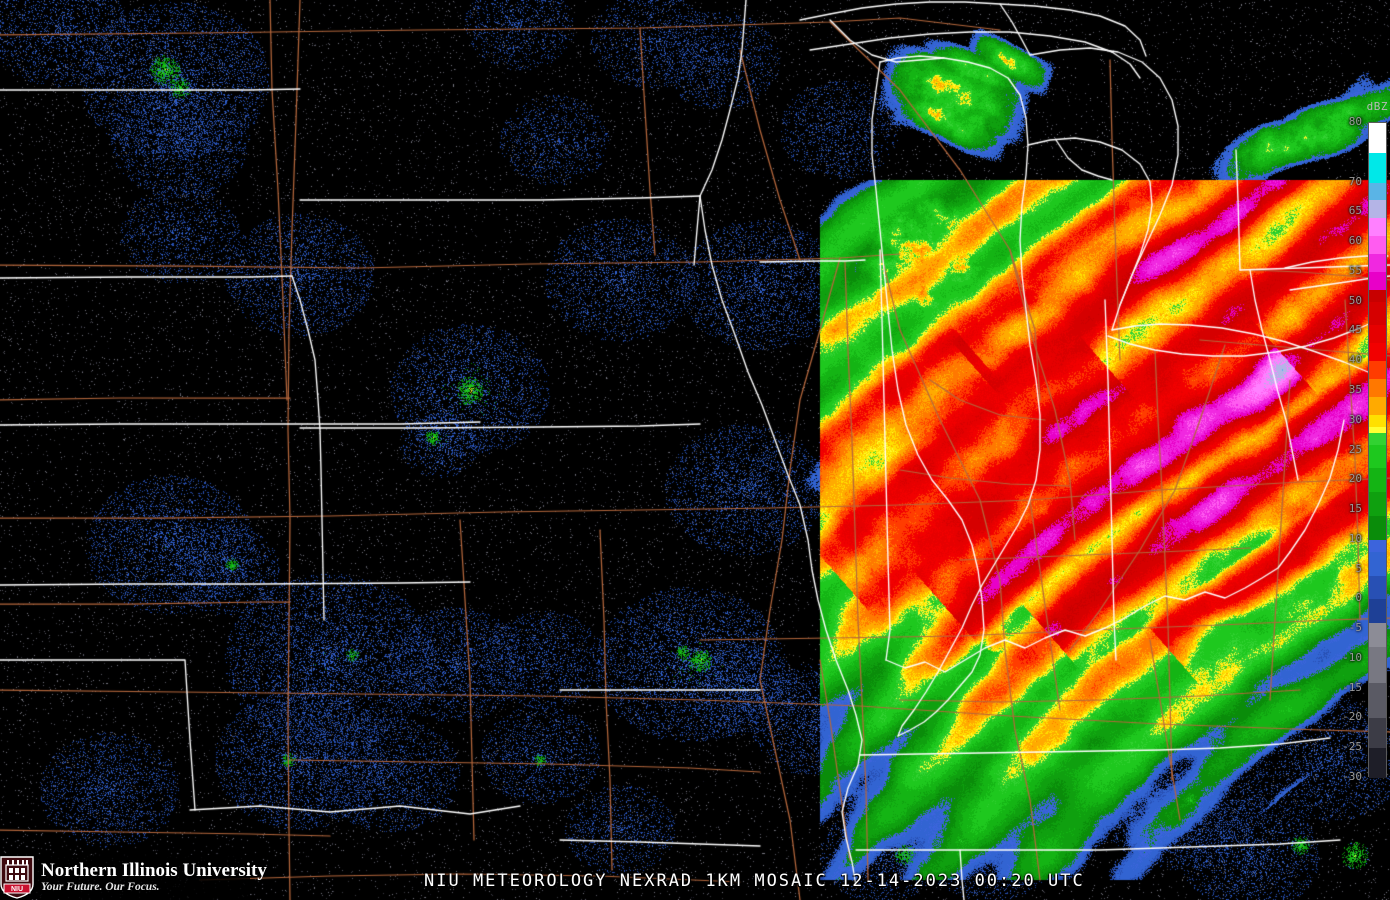 This screenshot has width=1390, height=900. What do you see at coordinates (1355, 330) in the screenshot?
I see `colorbar-tick: 45` at bounding box center [1355, 330].